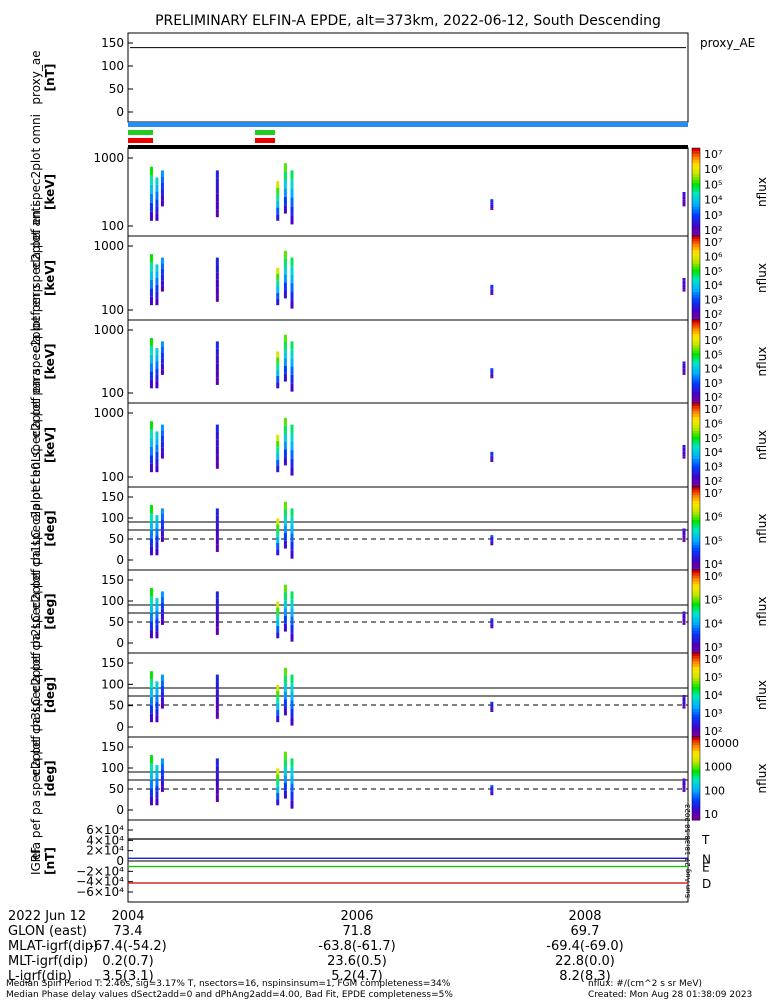 This screenshot has width=775, height=1000. What do you see at coordinates (706, 884) in the screenshot?
I see `igrf-series-label: D` at bounding box center [706, 884].